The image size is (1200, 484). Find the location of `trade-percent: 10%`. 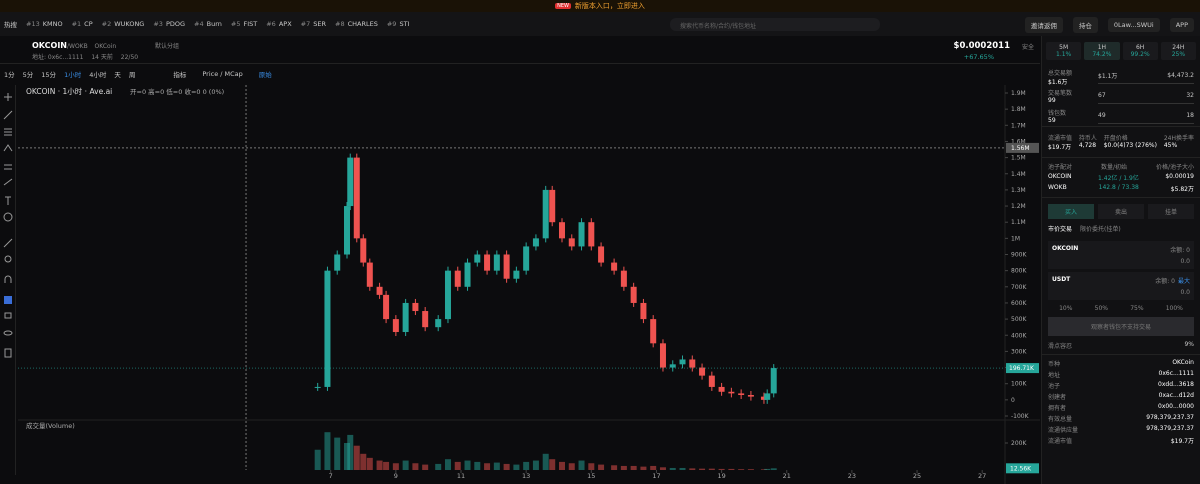

trade-percent: 10% is located at coordinates (1066, 308).